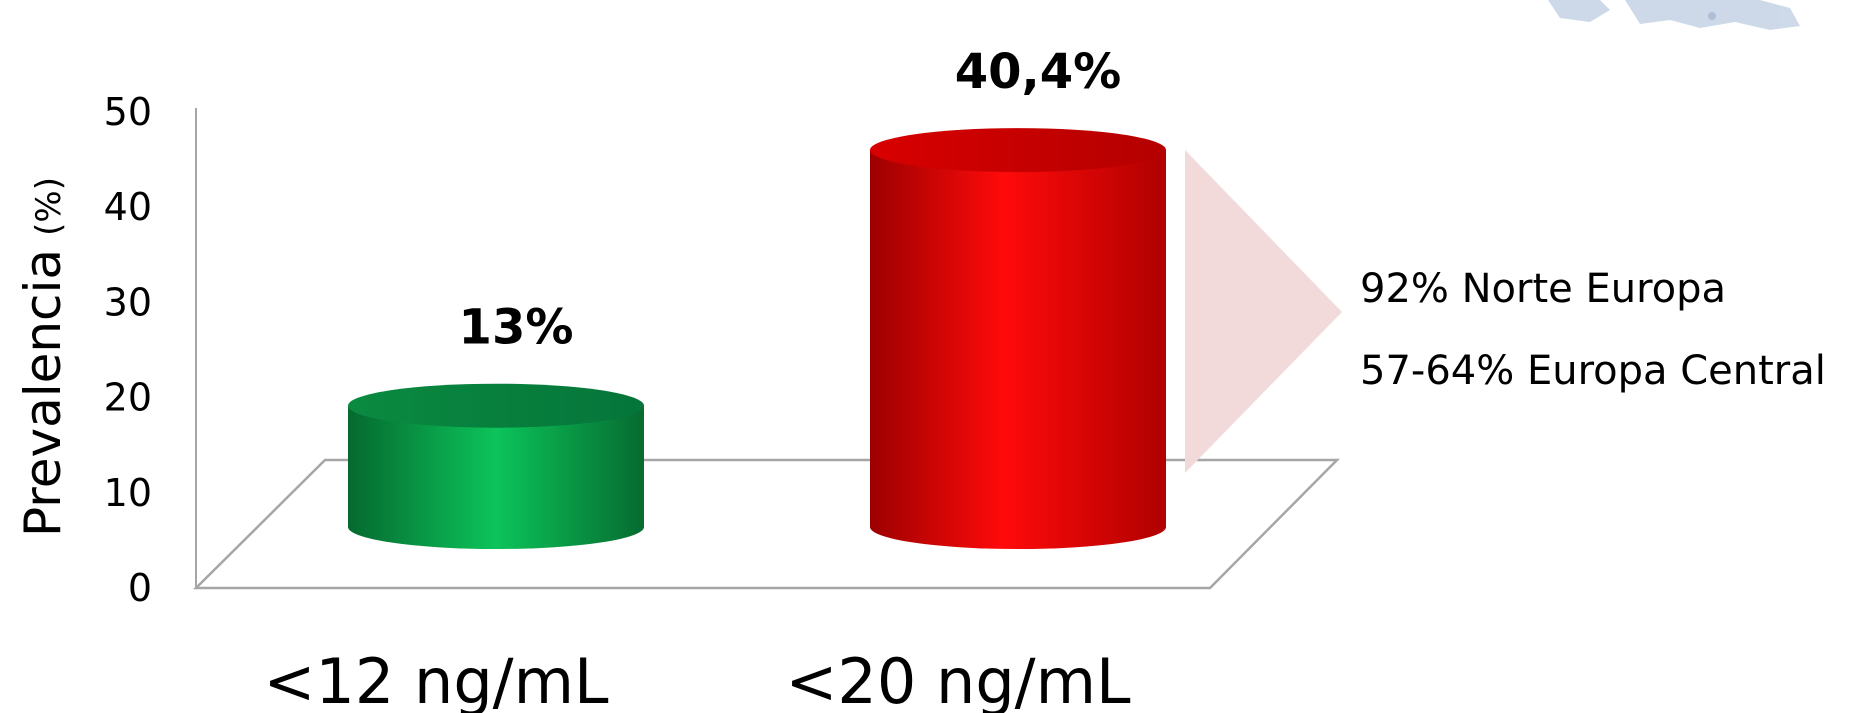  What do you see at coordinates (435, 679) in the screenshot?
I see `category-label: <12 ng/mL` at bounding box center [435, 679].